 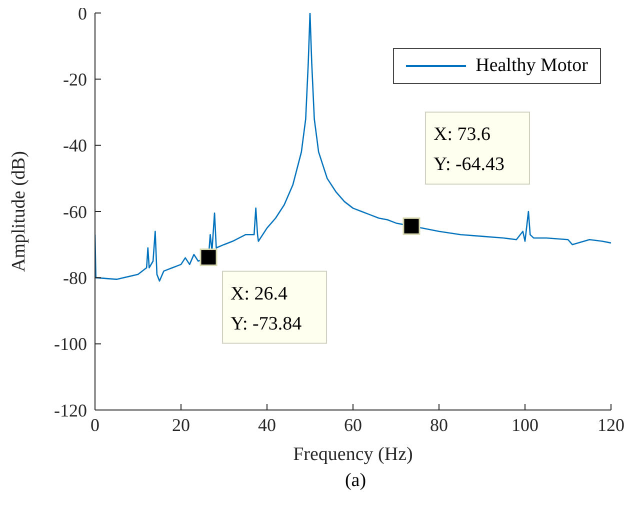 What do you see at coordinates (439, 424) in the screenshot?
I see `x-tick-label: 80` at bounding box center [439, 424].